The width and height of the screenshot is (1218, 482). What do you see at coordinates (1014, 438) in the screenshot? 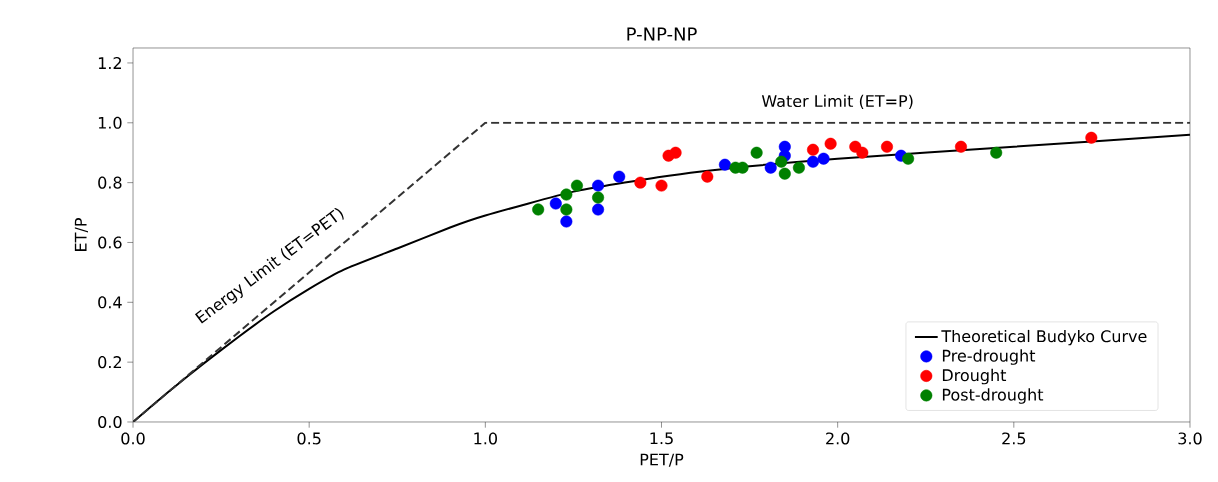
I see `x-tick-label: 2.5` at bounding box center [1014, 438].